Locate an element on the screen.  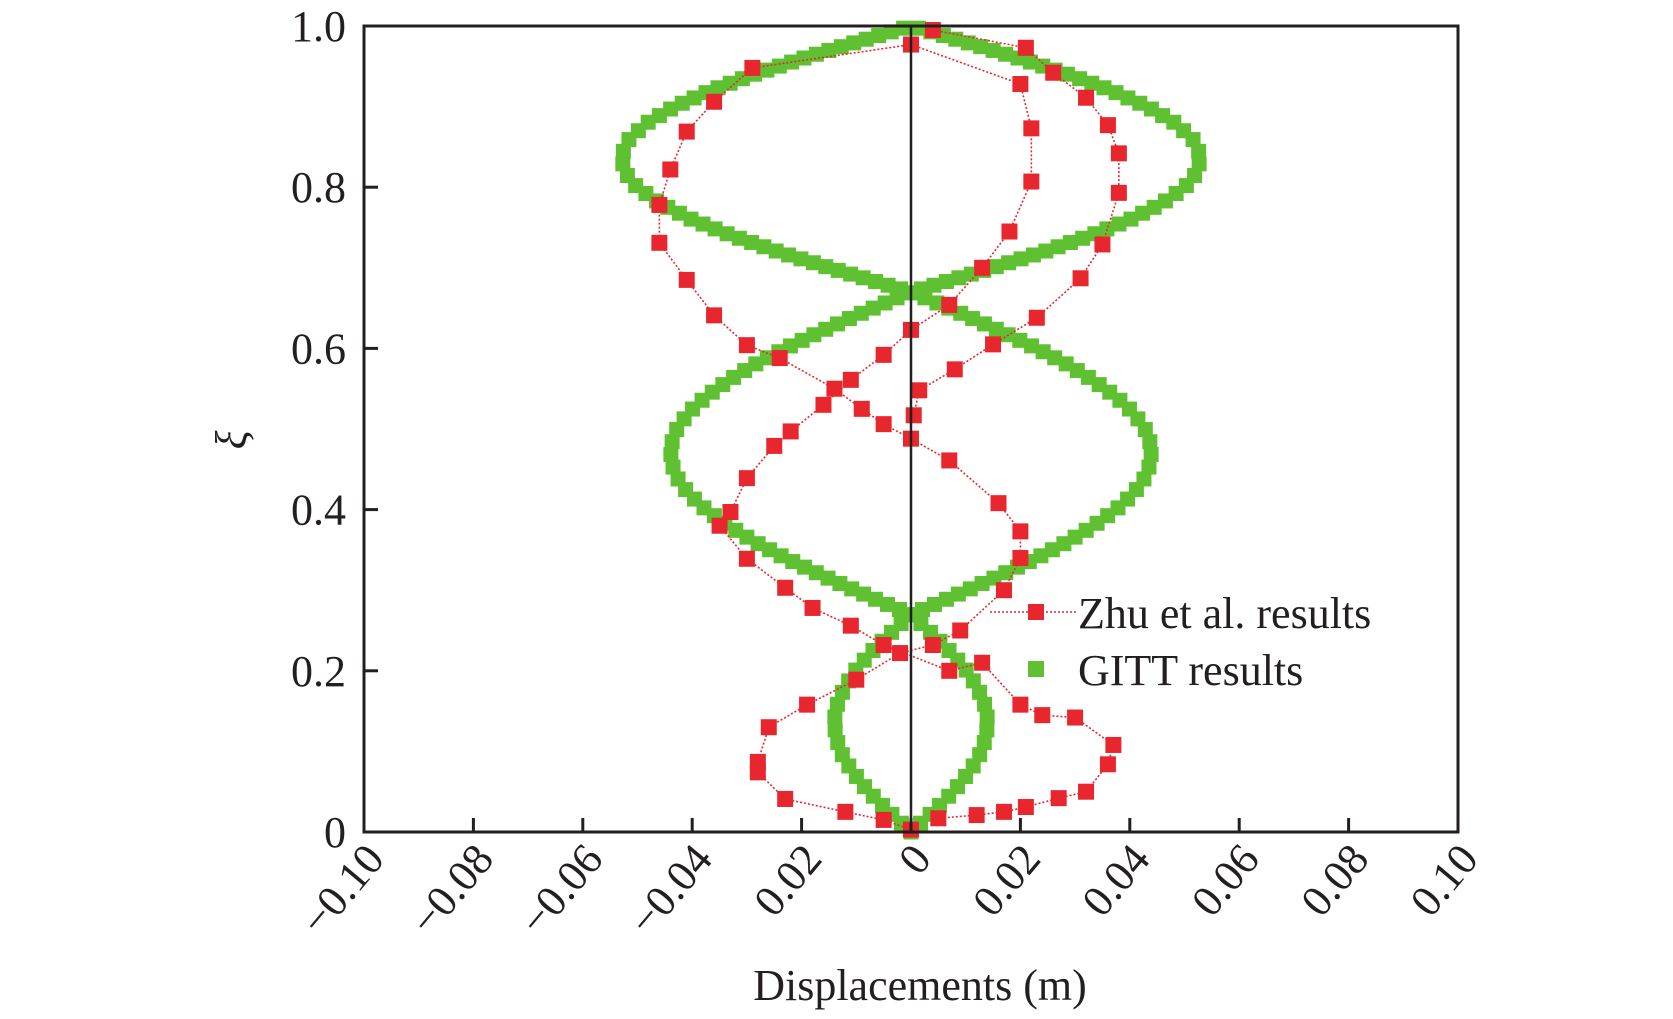
y-axis-title: ξ is located at coordinates (231, 439).